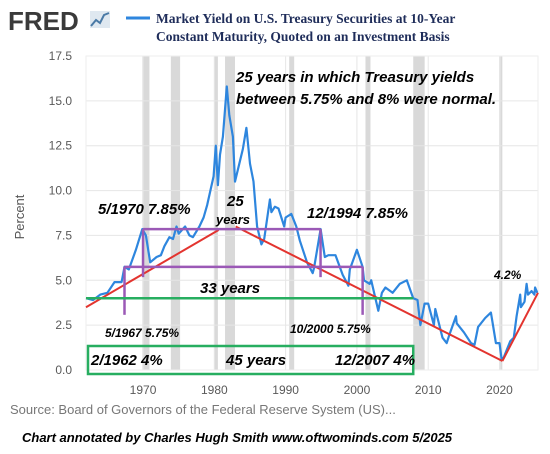 Image resolution: width=550 pixels, height=454 pixels. I want to click on headline-line-1: 25 years in which Treasury yields, so click(354, 77).